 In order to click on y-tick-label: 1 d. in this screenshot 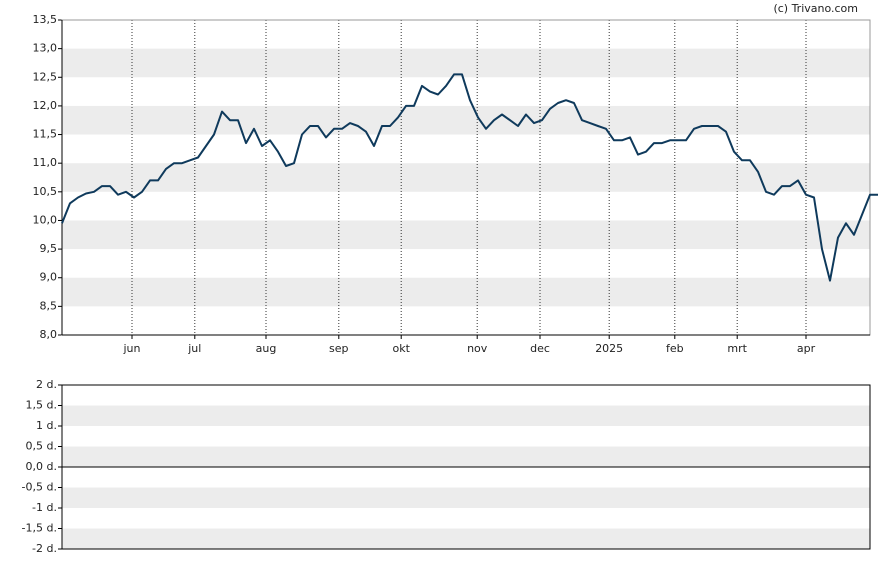, I will do `click(46, 425)`.